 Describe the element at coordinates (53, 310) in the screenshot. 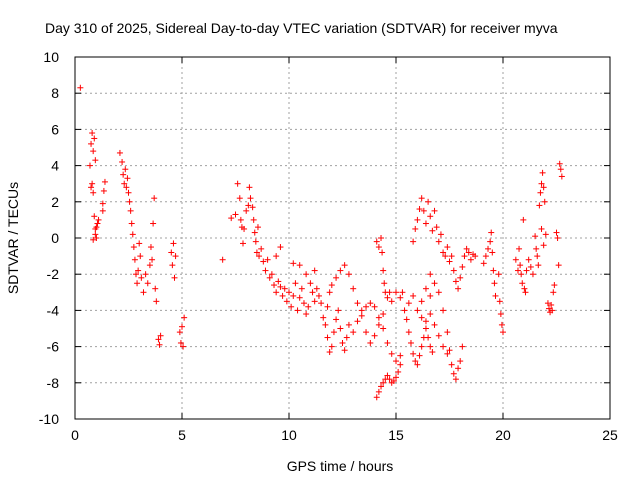

I see `y-tick-label: -4` at that location.